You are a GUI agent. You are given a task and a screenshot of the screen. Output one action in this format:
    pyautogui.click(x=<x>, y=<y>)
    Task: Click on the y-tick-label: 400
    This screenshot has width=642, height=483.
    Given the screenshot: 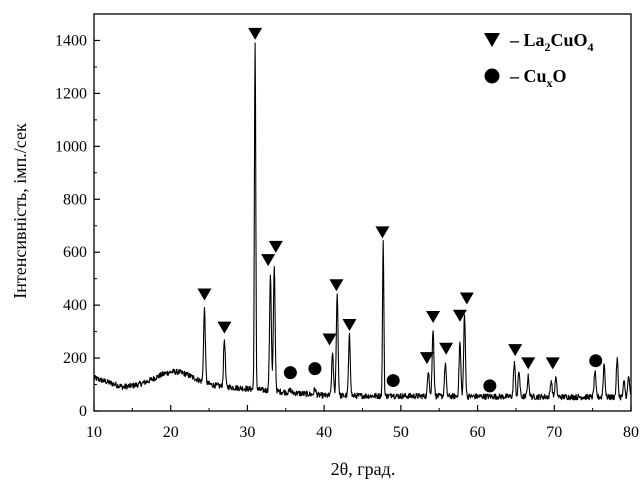 What is the action you would take?
    pyautogui.click(x=75, y=305)
    